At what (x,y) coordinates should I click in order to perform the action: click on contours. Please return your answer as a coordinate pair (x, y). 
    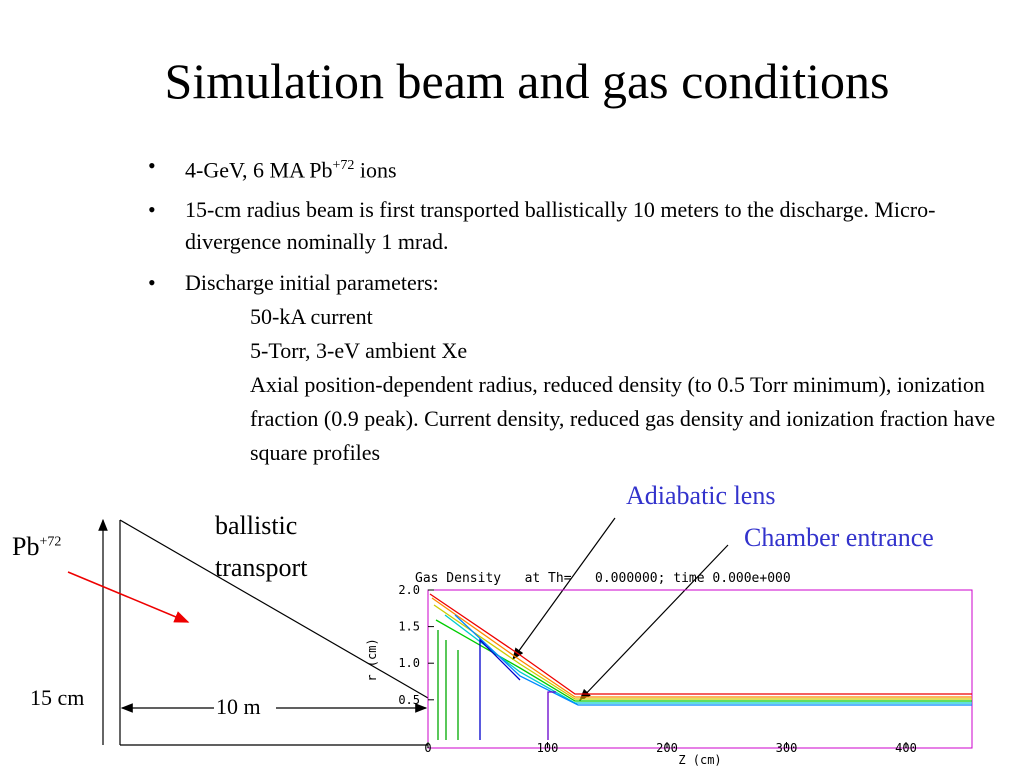
    Looking at the image, I should click on (700, 666).